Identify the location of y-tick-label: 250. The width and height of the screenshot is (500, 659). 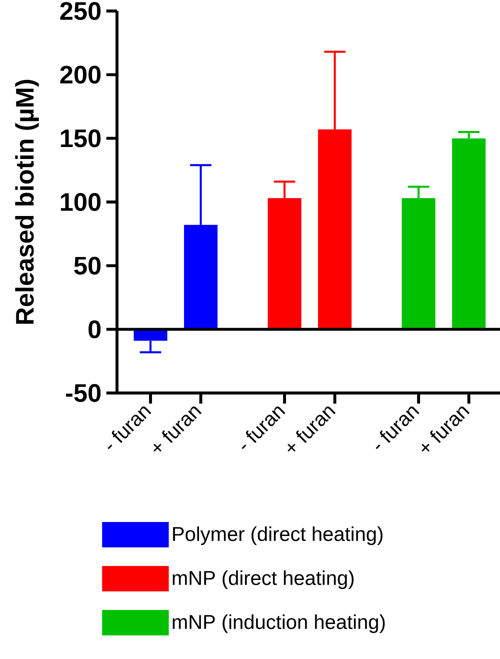
(80, 11).